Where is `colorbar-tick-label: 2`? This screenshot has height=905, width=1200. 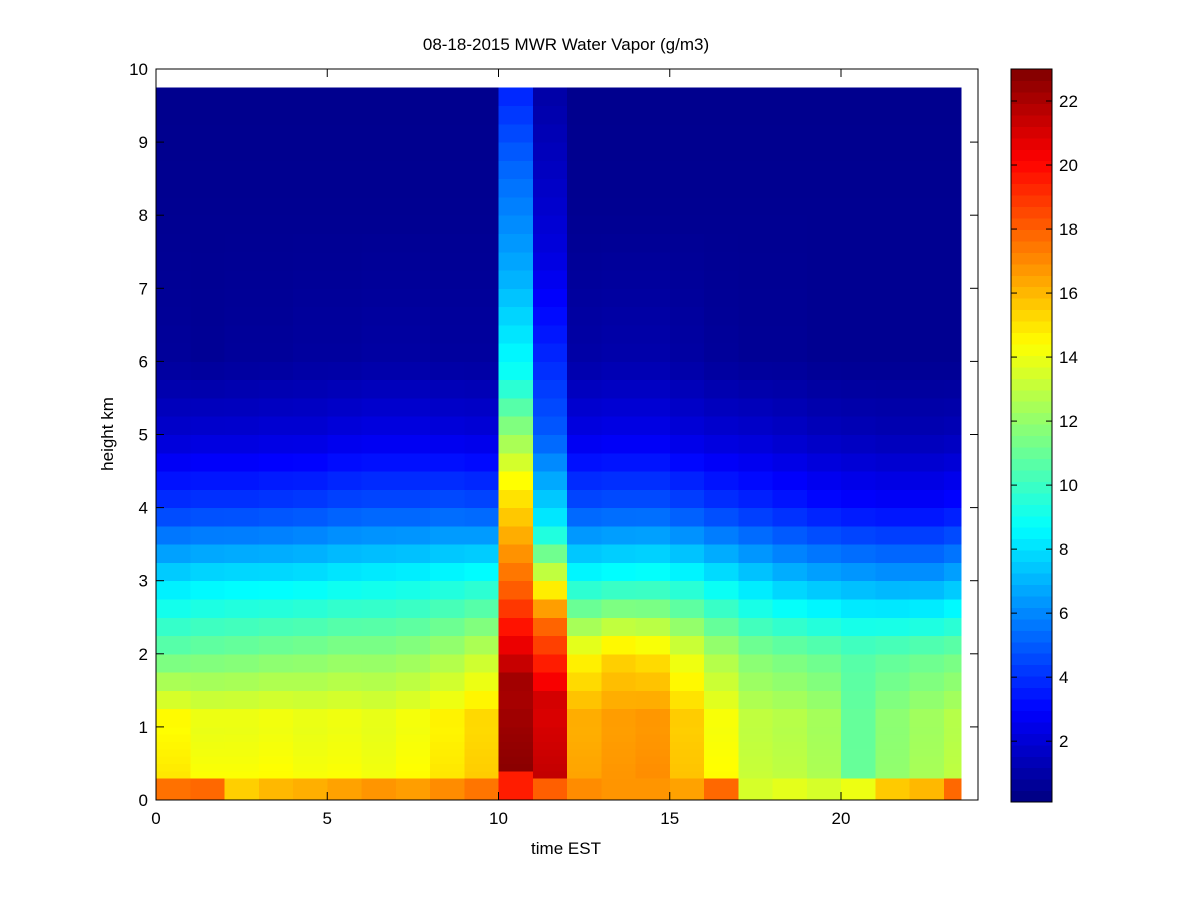
colorbar-tick-label: 2 is located at coordinates (1063, 741).